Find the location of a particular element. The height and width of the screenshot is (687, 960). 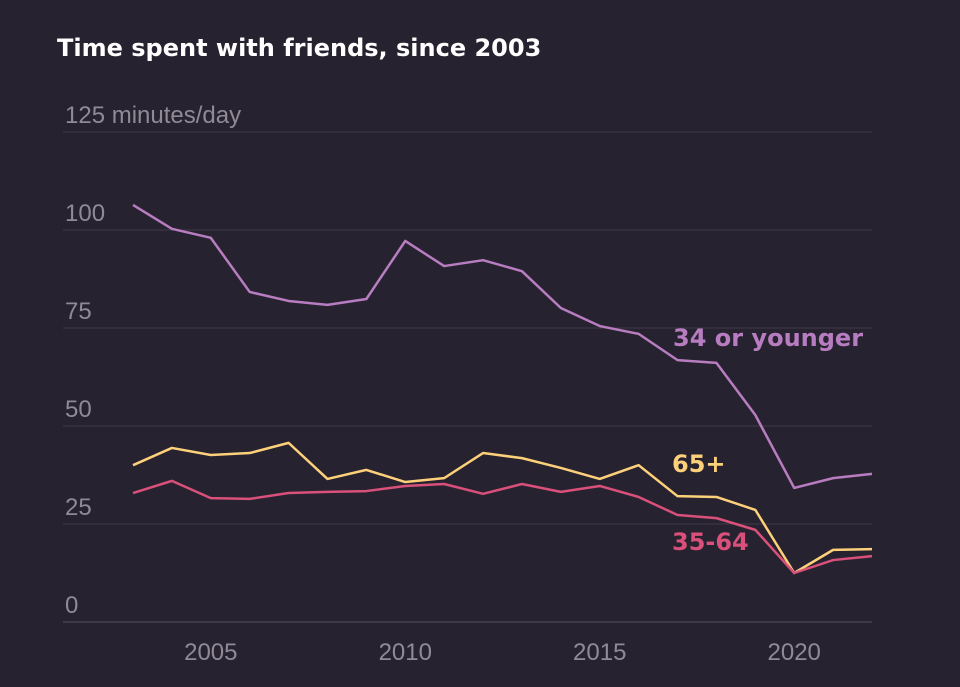

chart-title: Time spent with friends, since 2003 is located at coordinates (299, 48).